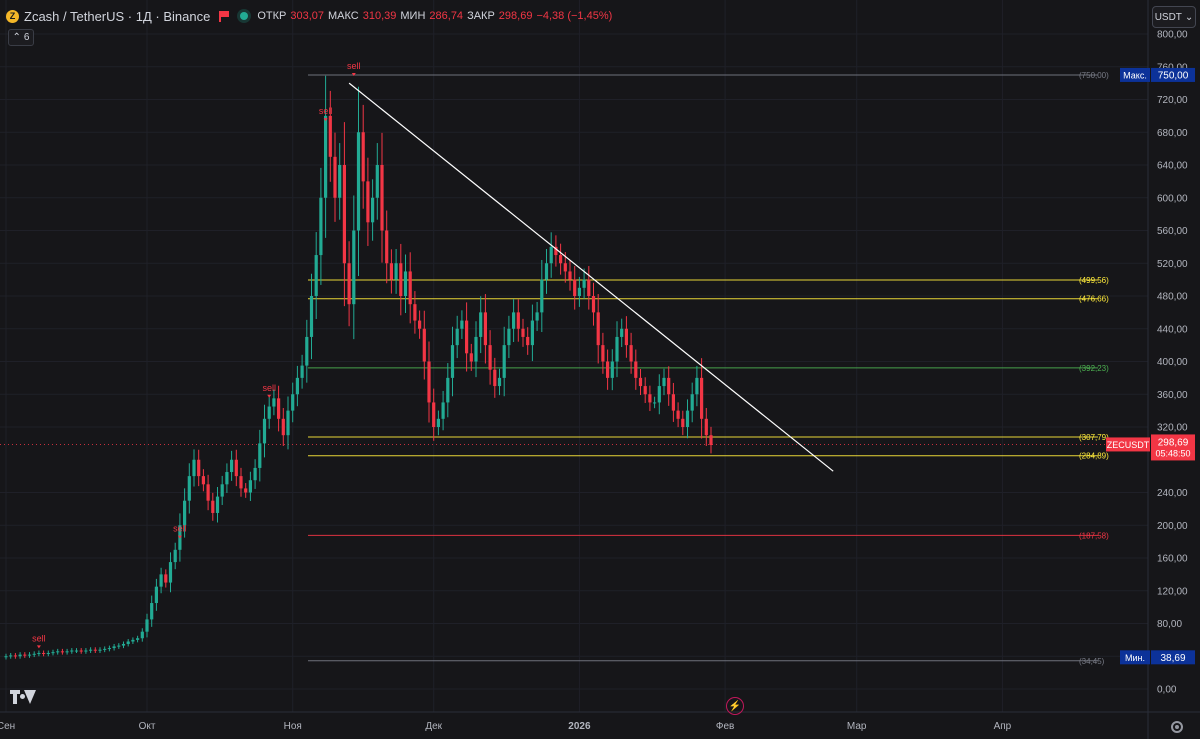 The height and width of the screenshot is (739, 1200). I want to click on extreme-value-label: 750,00, so click(1173, 75).